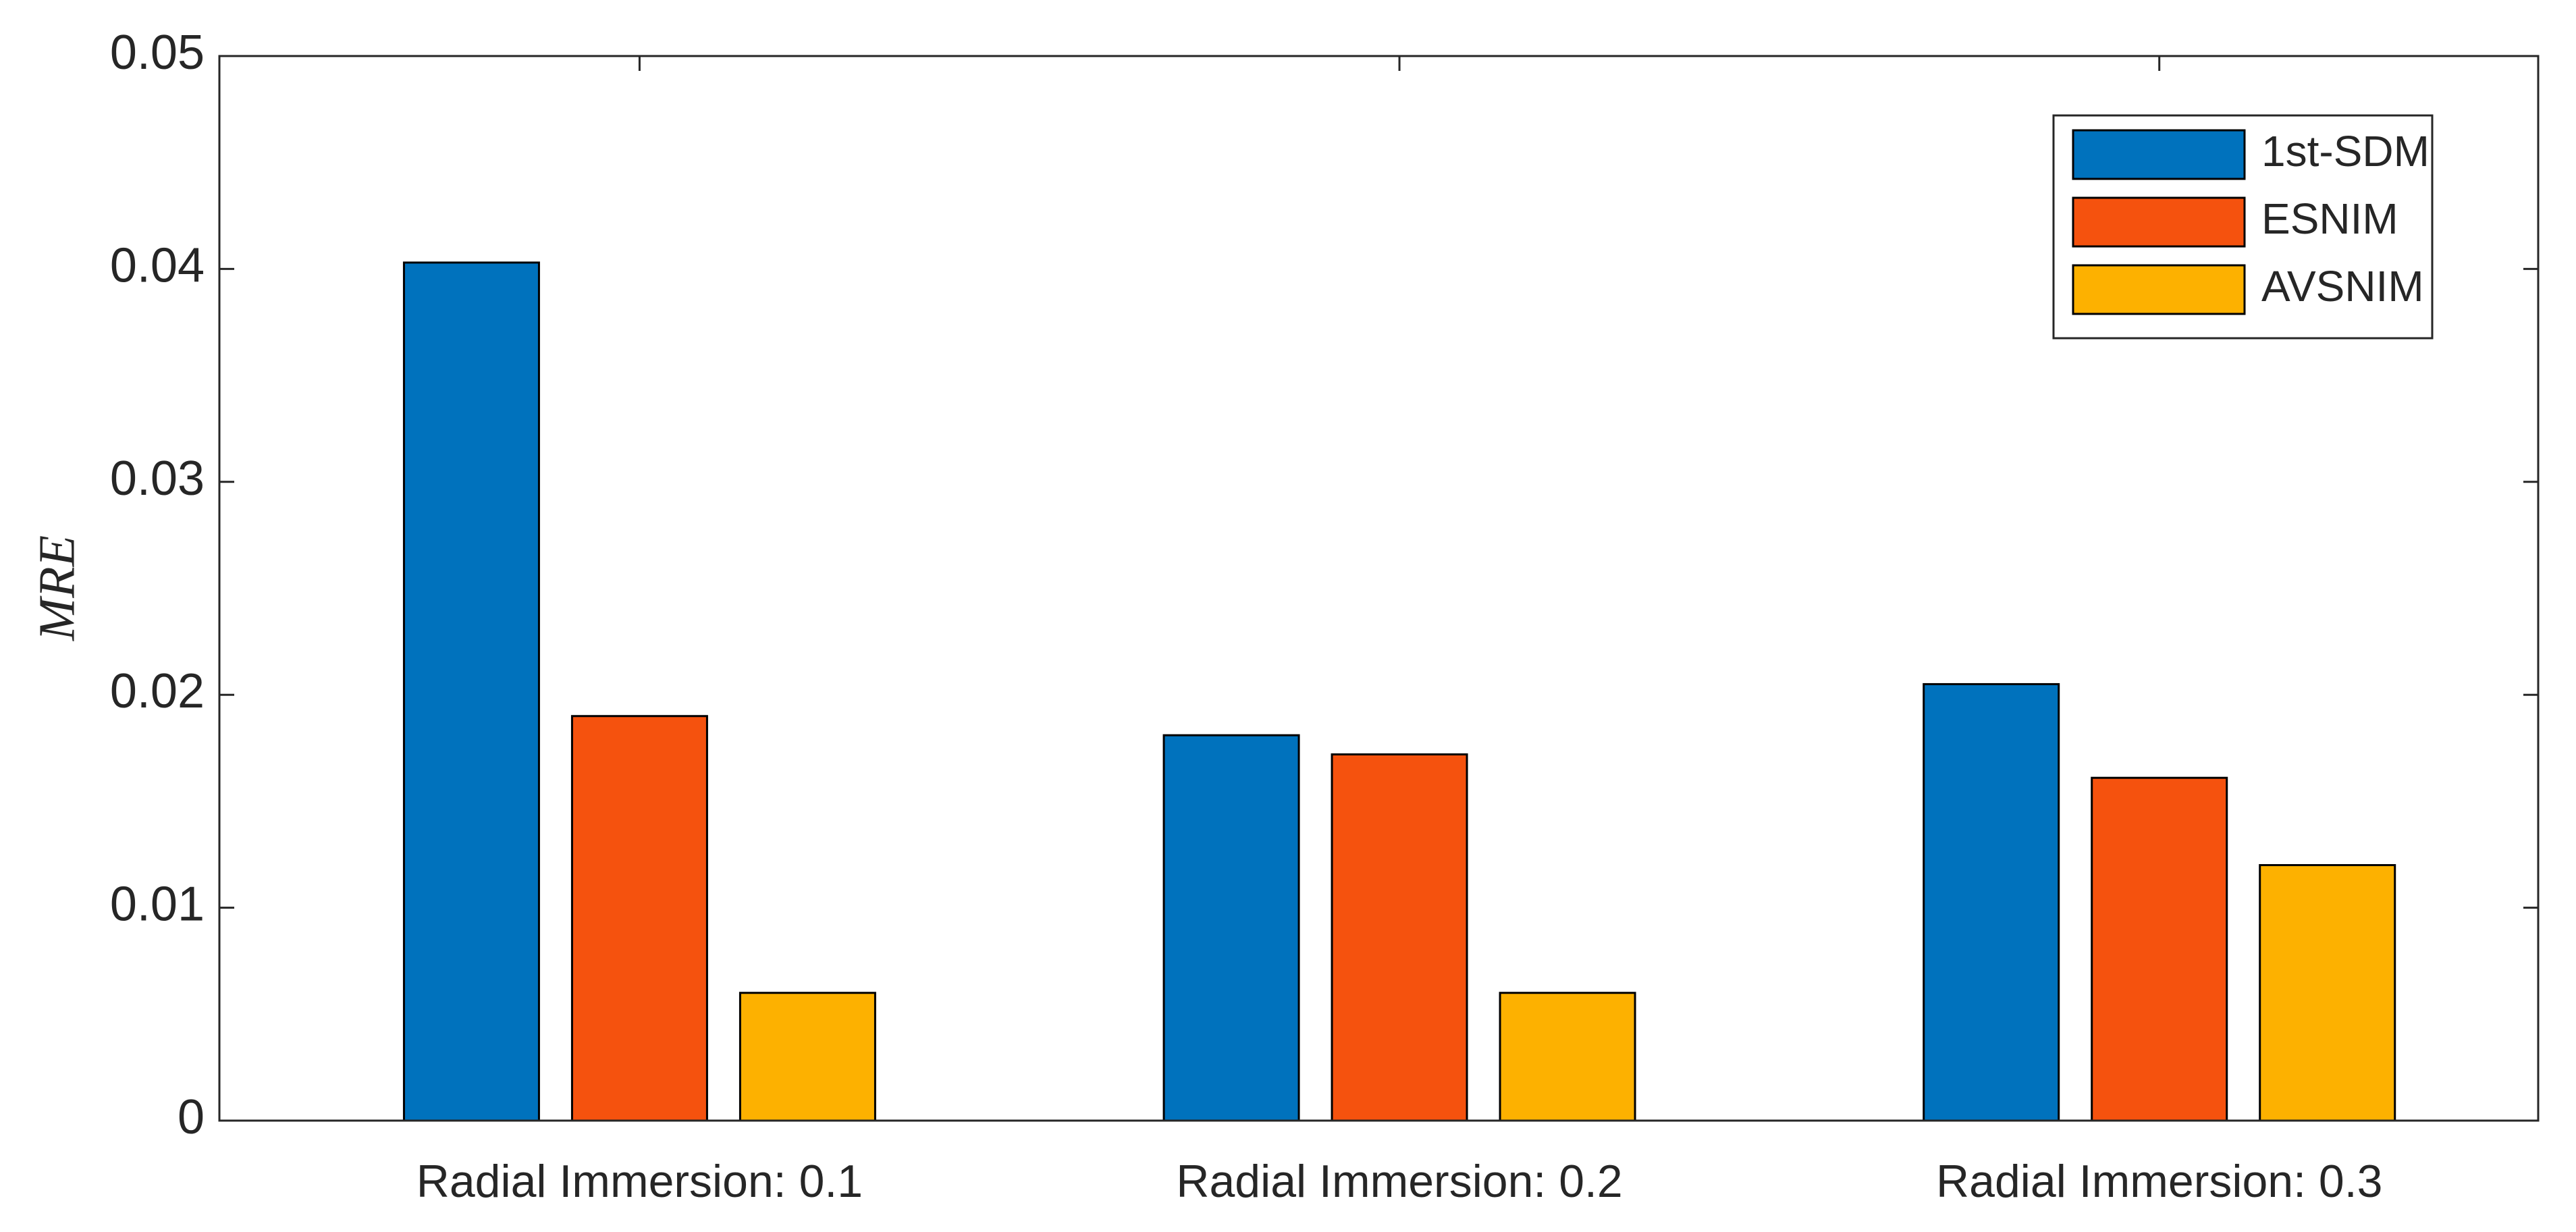 The height and width of the screenshot is (1232, 2576). I want to click on y-tick-label: 0.03, so click(158, 479).